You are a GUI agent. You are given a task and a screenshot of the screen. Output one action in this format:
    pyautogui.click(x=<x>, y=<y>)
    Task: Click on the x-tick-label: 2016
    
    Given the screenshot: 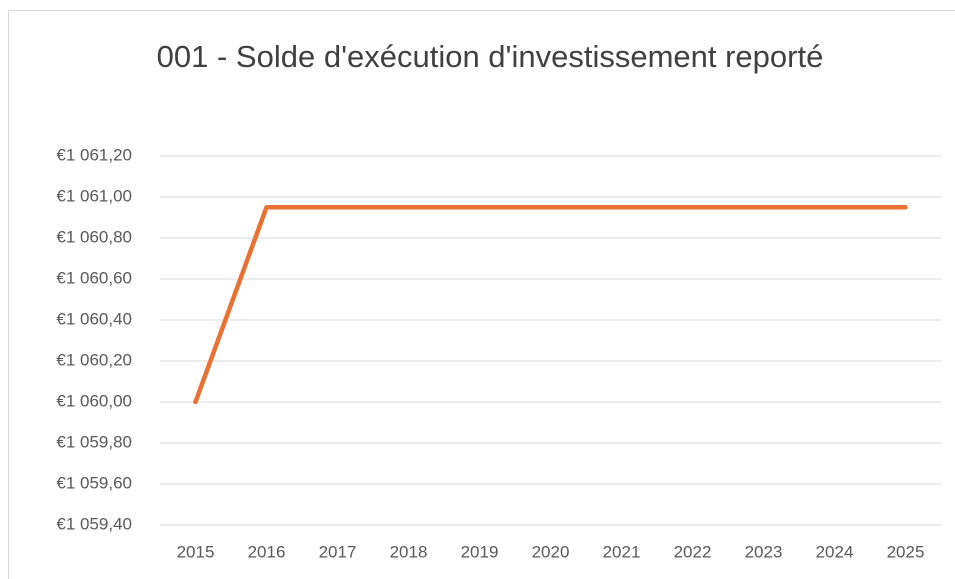 What is the action you would take?
    pyautogui.click(x=267, y=551)
    